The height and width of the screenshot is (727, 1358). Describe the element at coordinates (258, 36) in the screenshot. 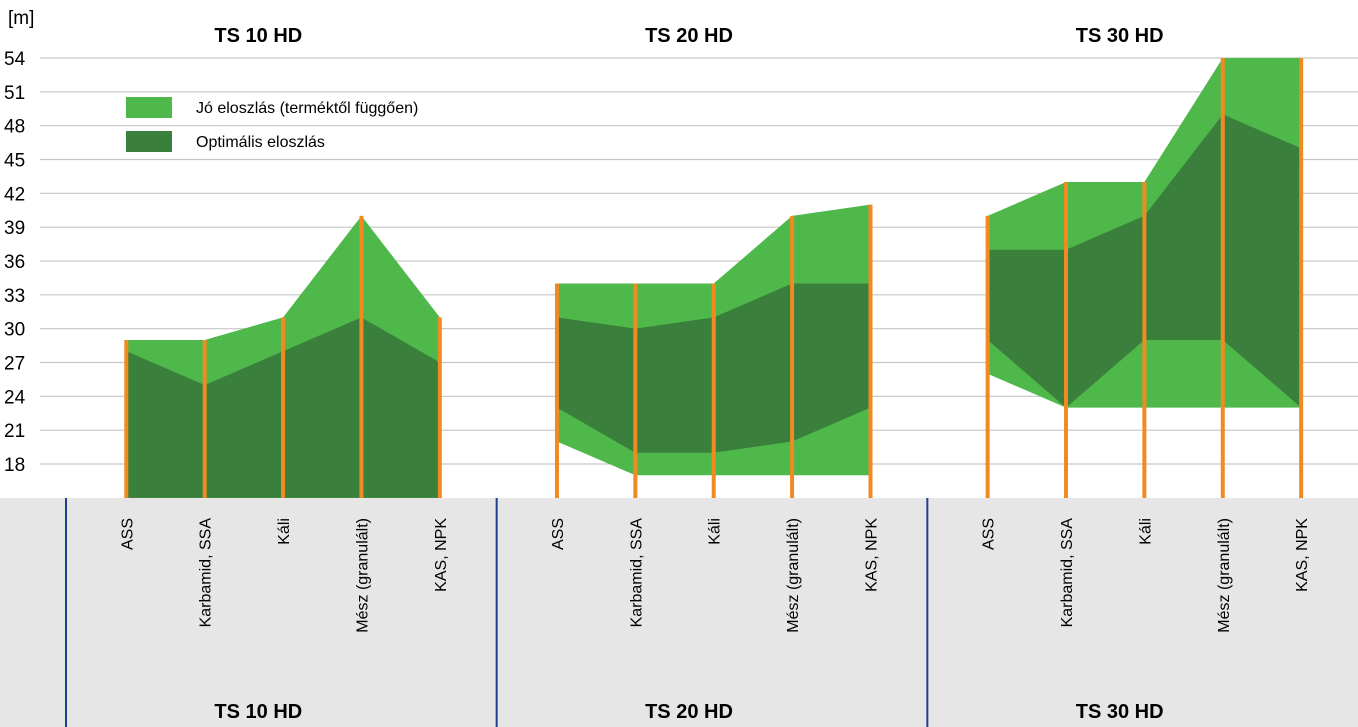

I see `group-title-top: TS 10 HD` at that location.